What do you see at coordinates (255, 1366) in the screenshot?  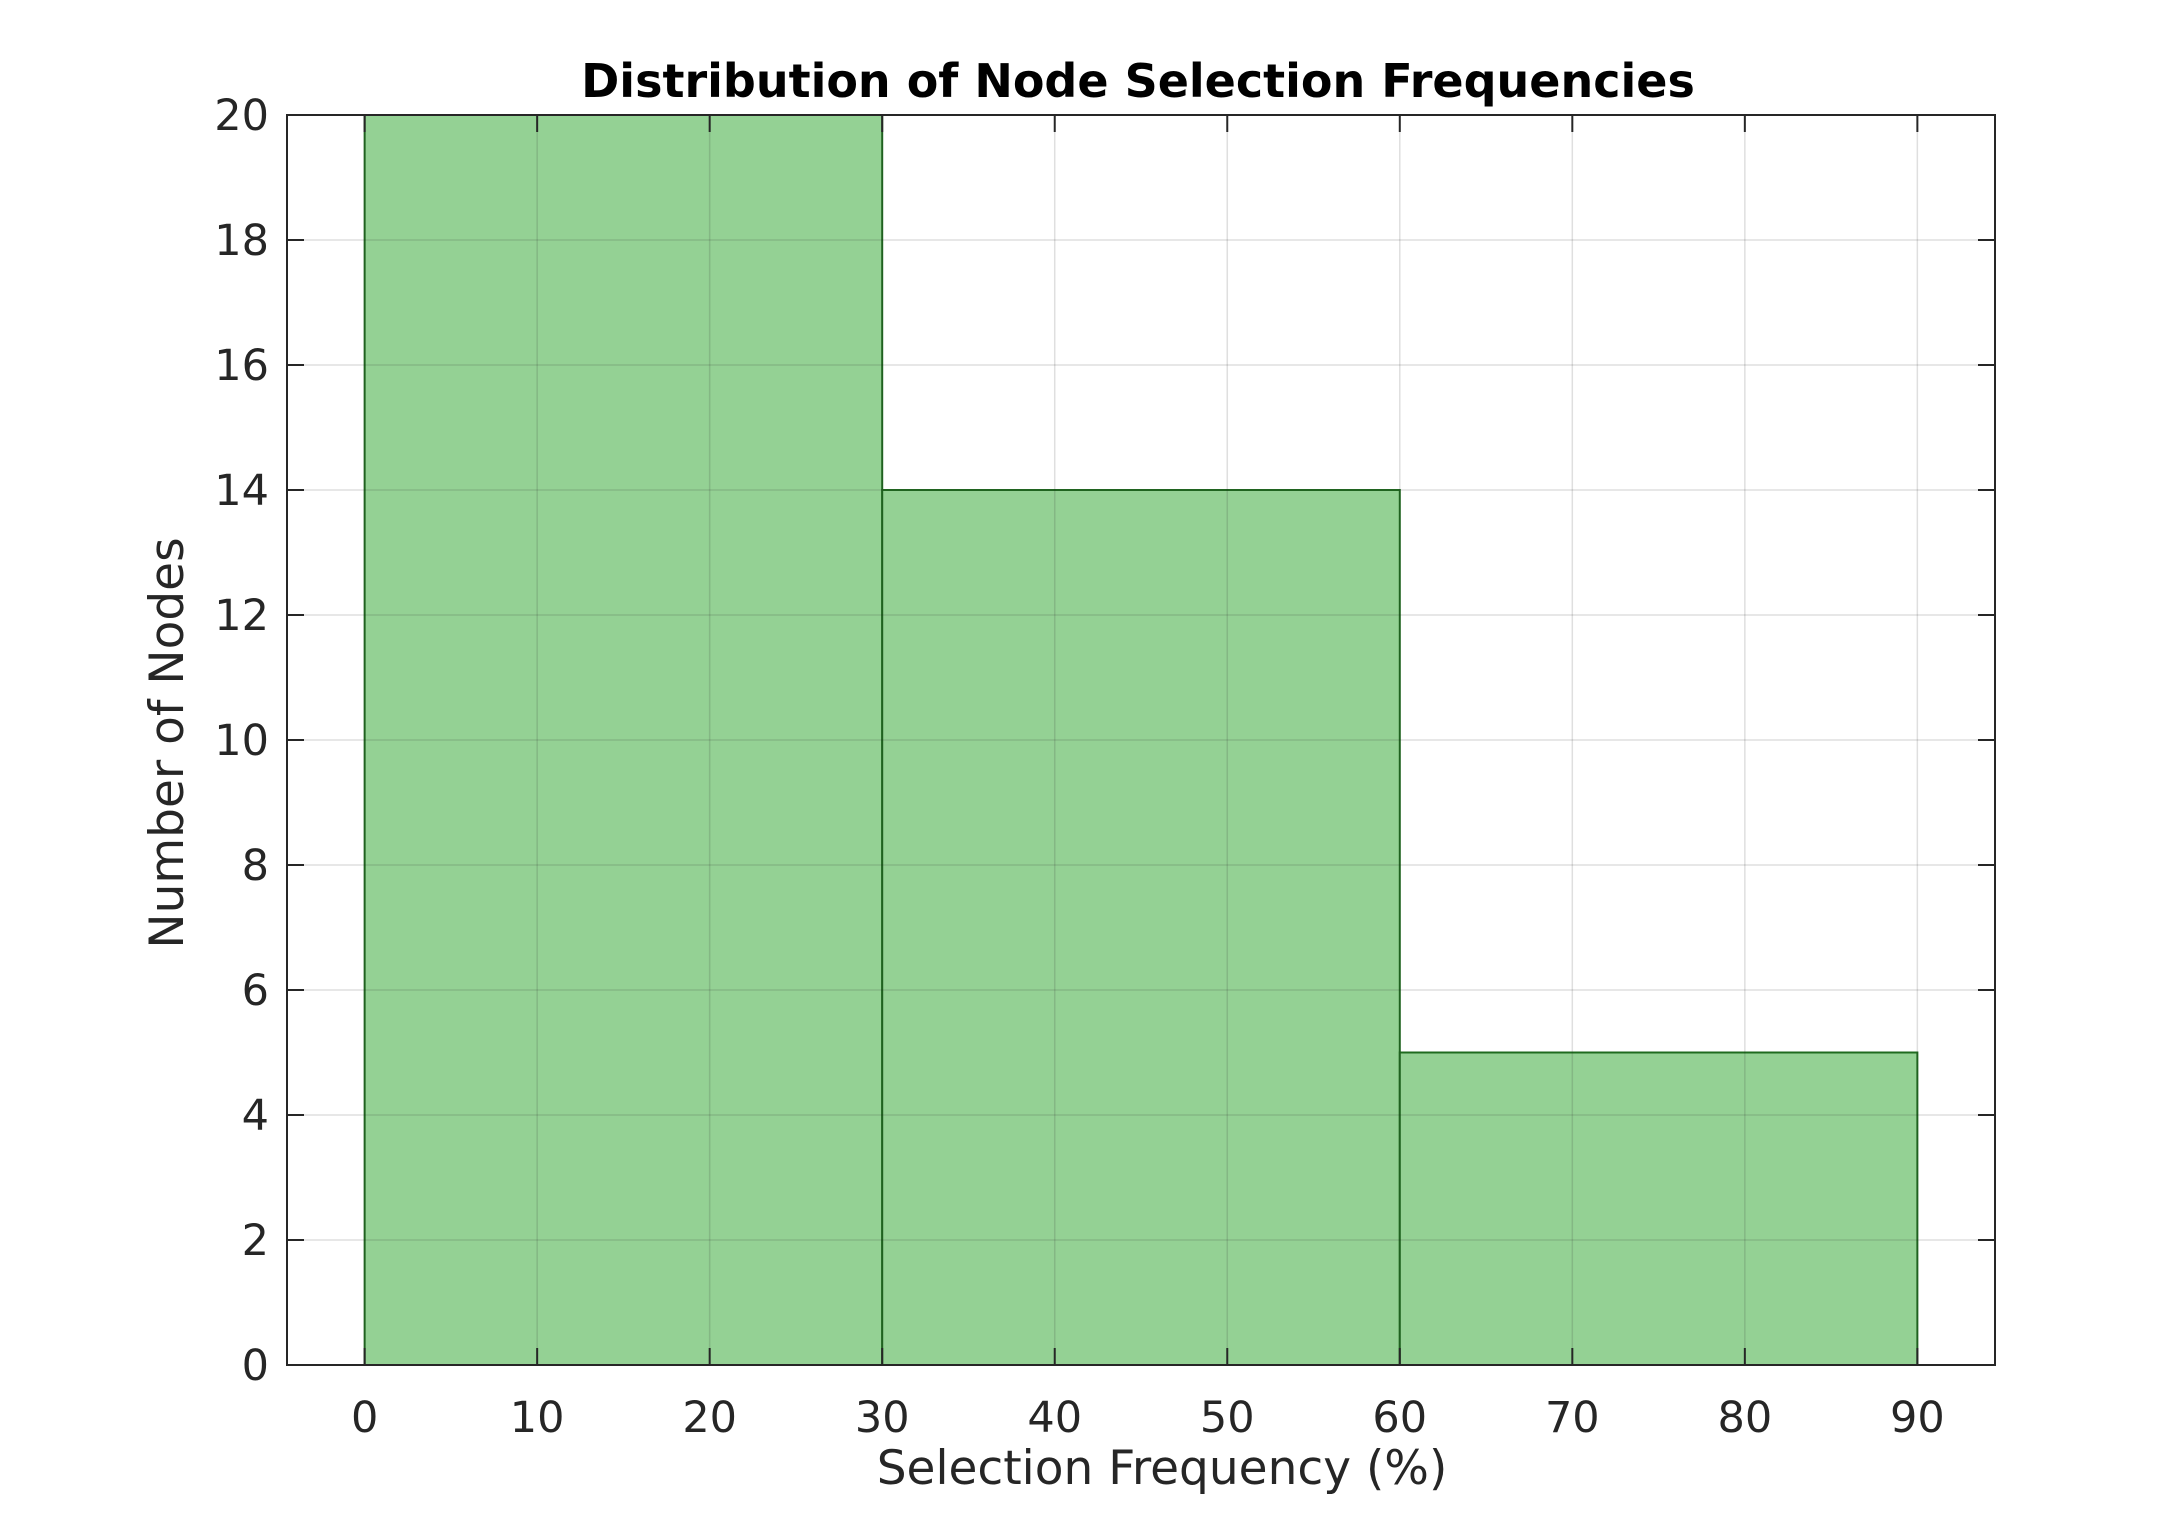 I see `y-tick-label: 0` at bounding box center [255, 1366].